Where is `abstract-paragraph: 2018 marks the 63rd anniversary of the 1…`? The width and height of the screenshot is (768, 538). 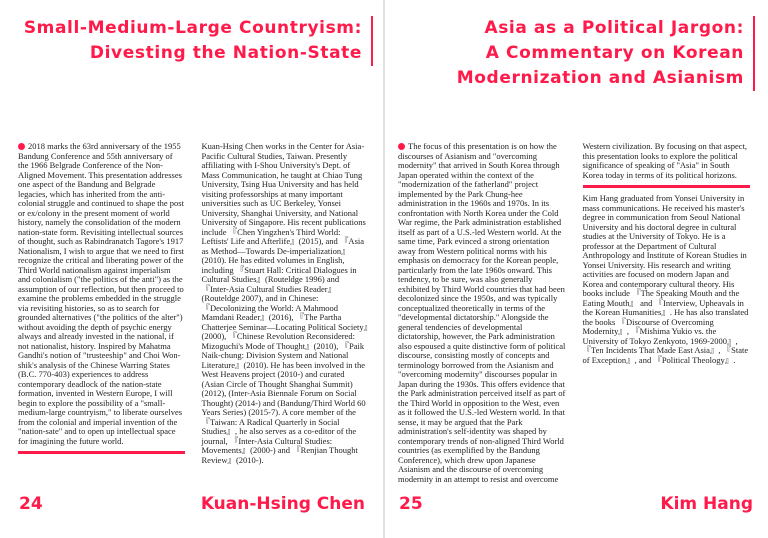 abstract-paragraph: 2018 marks the 63rd anniversary of the 1… is located at coordinates (101, 293).